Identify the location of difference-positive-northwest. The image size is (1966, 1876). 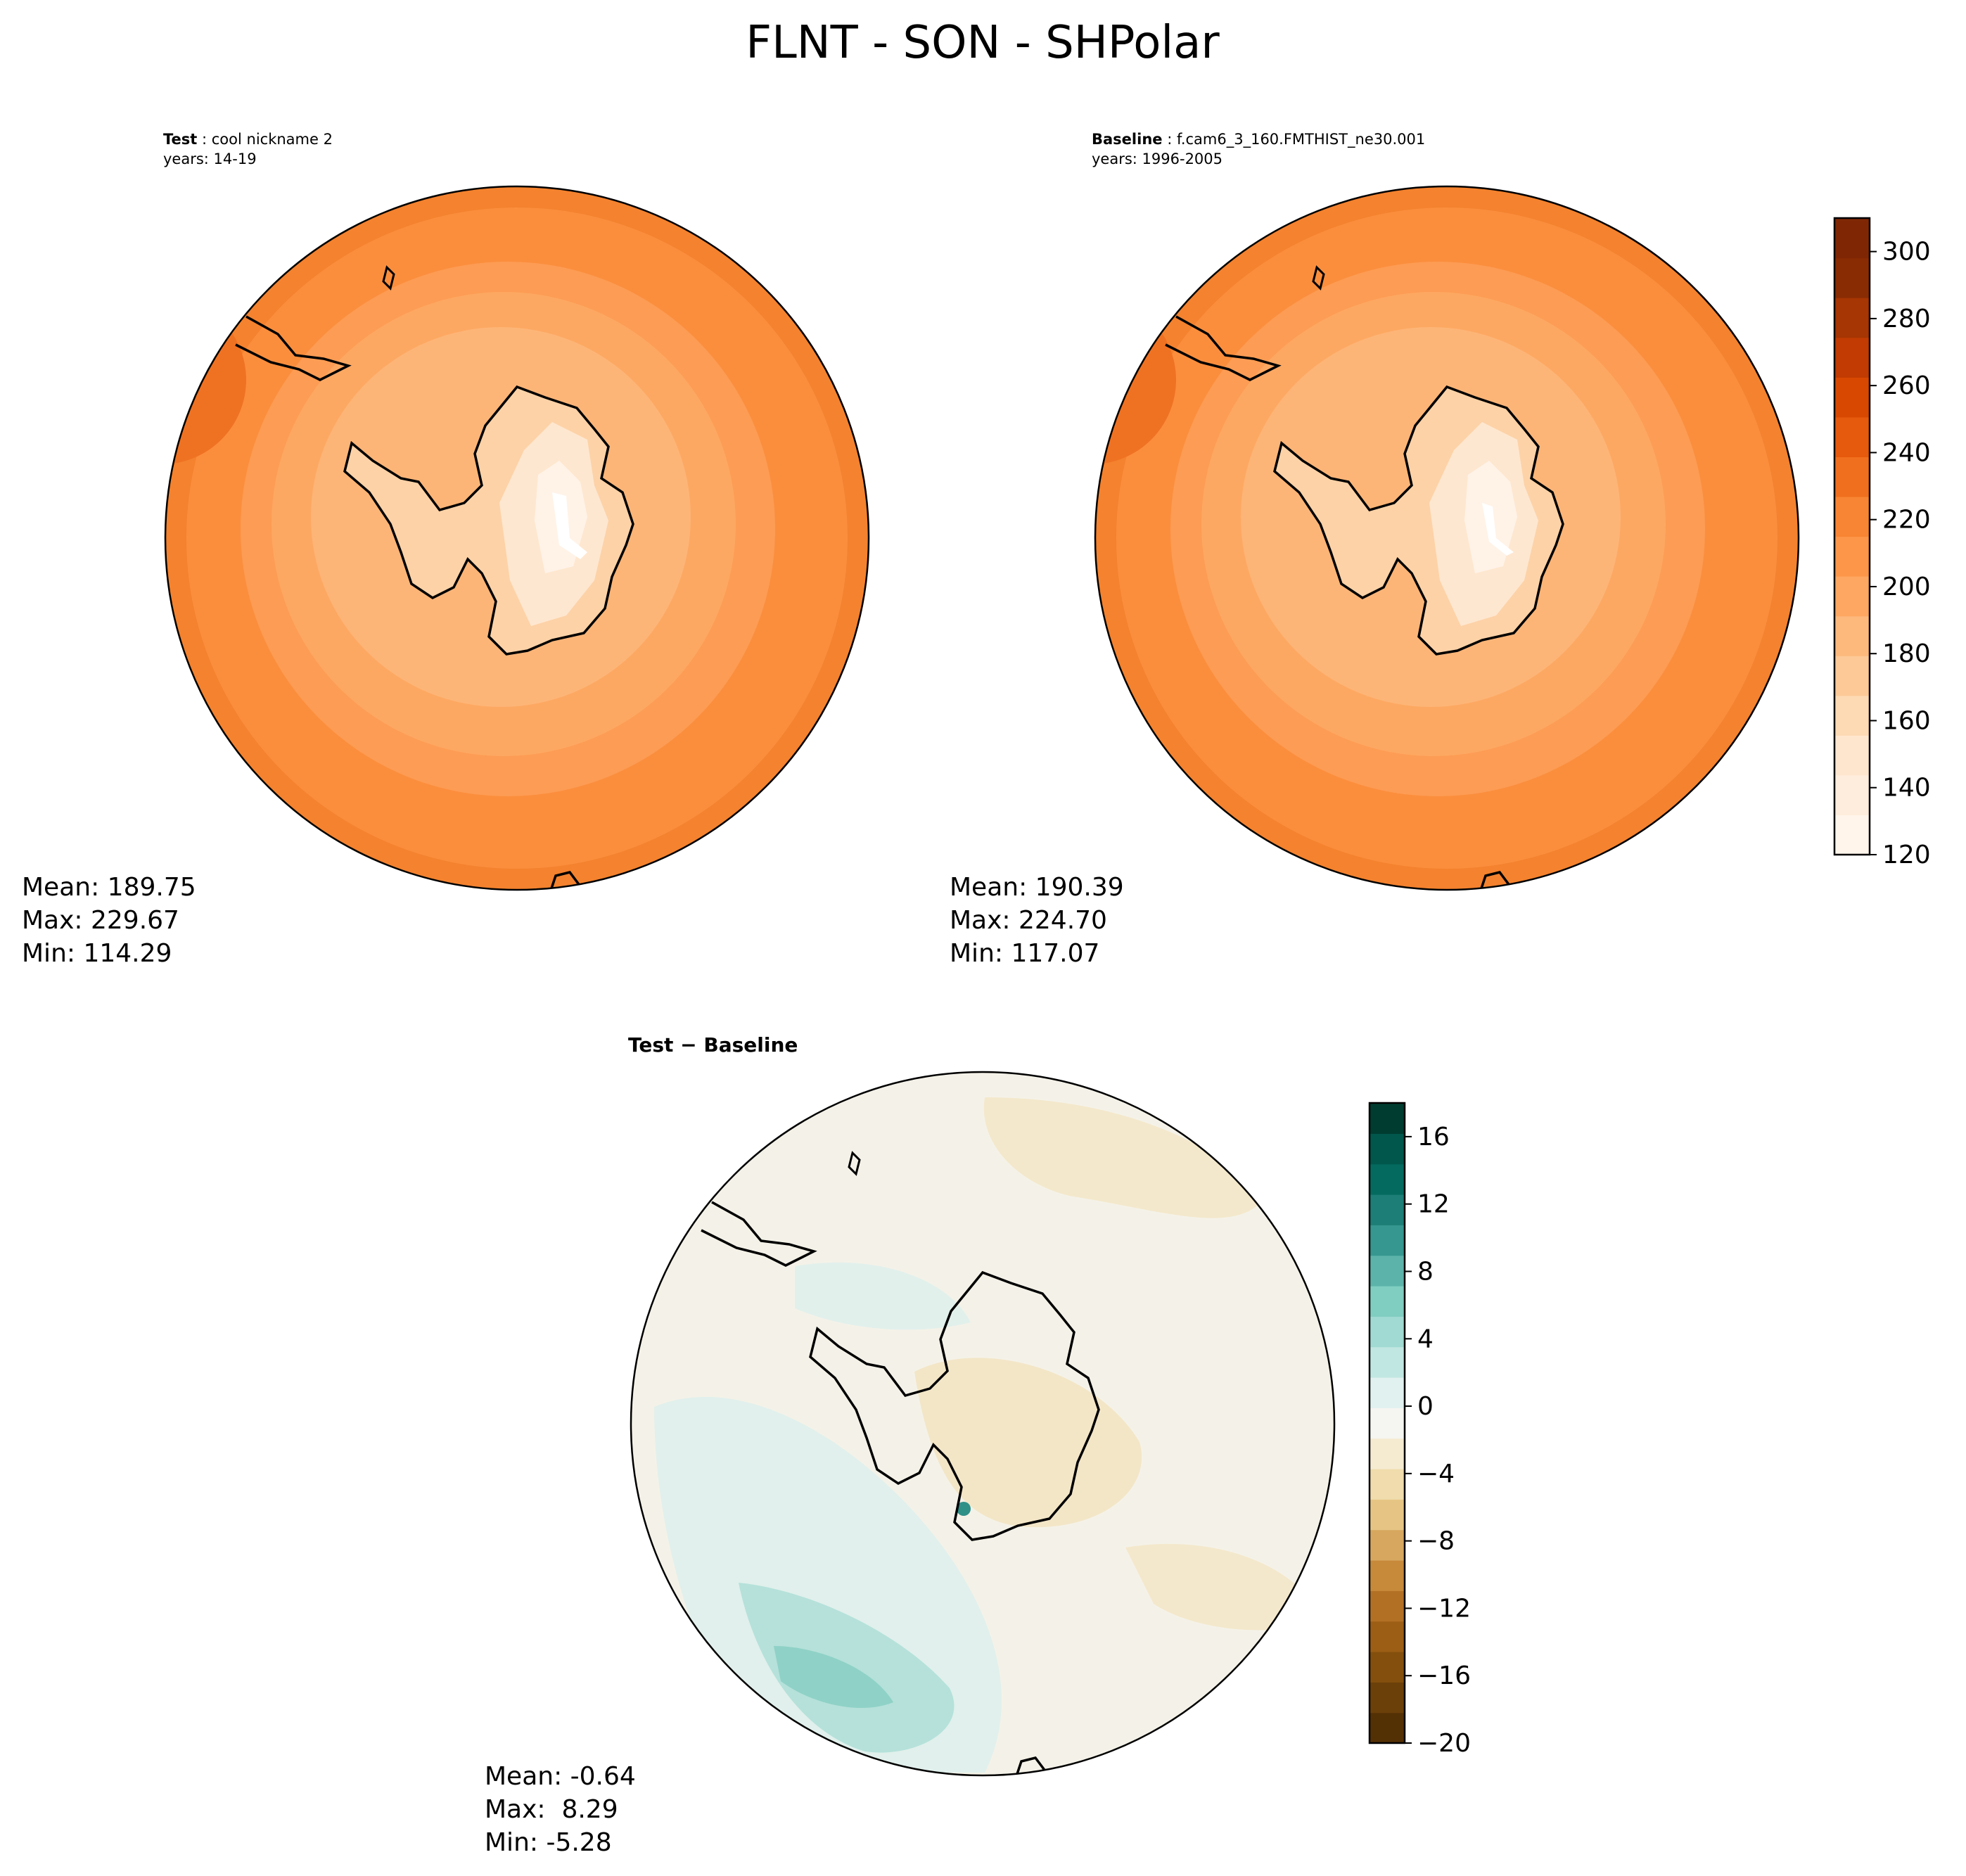
(883, 1296).